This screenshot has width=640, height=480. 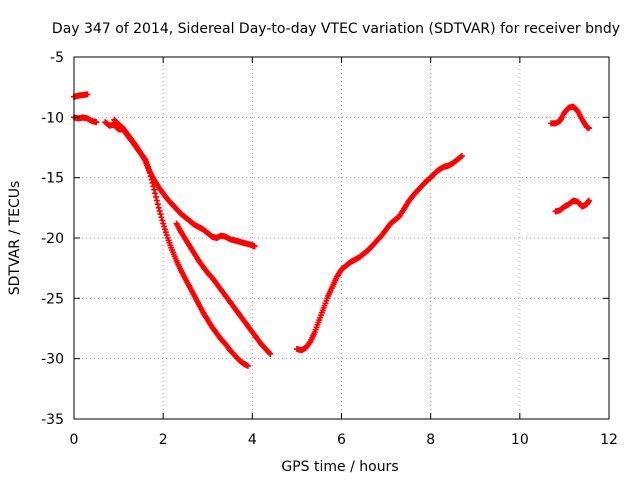 I want to click on y-tick-label: -5, so click(x=57, y=58).